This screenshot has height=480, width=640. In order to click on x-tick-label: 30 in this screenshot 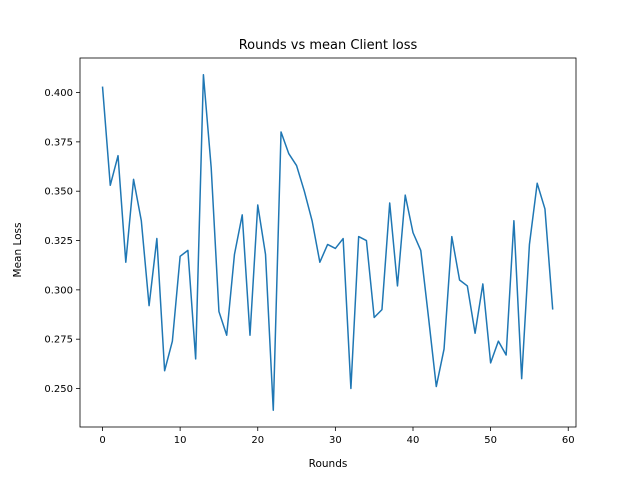, I will do `click(335, 440)`.